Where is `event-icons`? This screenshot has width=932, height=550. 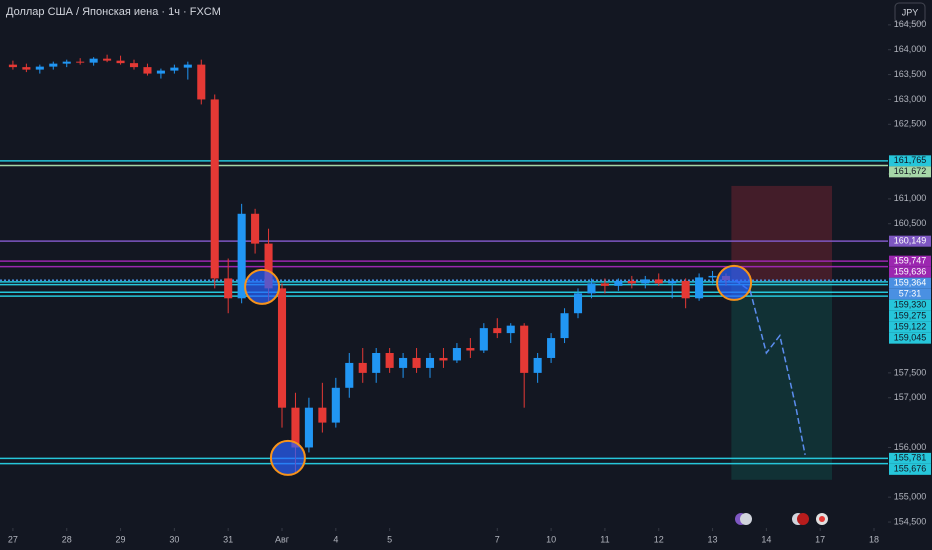 event-icons is located at coordinates (781, 519).